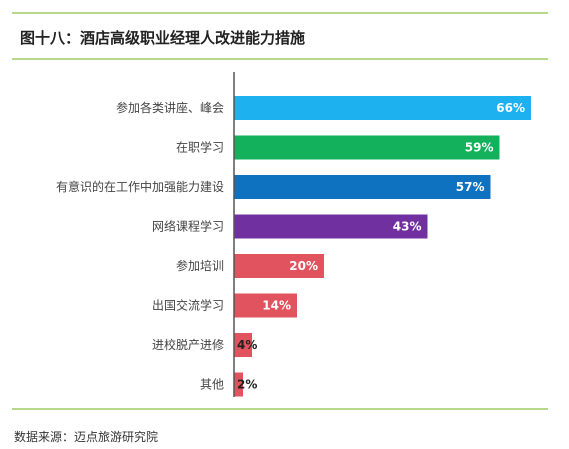 Image resolution: width=569 pixels, height=449 pixels. I want to click on value-label-5: 14%, so click(276, 306).